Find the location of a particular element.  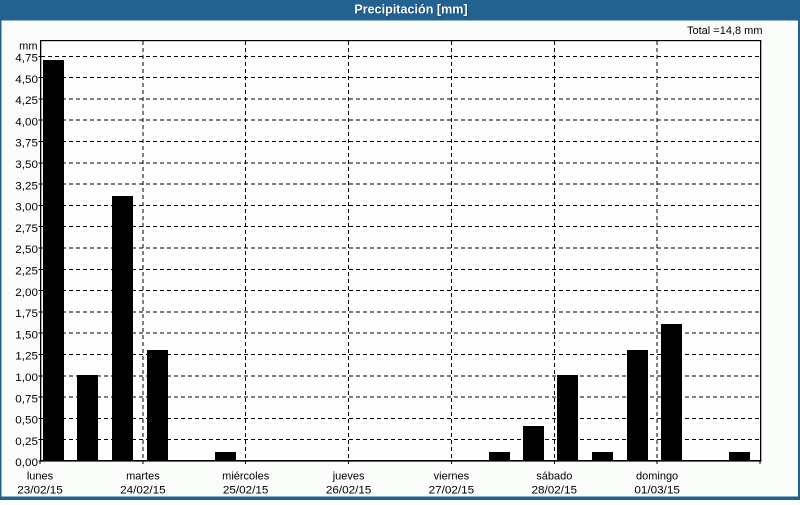

svg-text: 3,00 is located at coordinates (26, 208).